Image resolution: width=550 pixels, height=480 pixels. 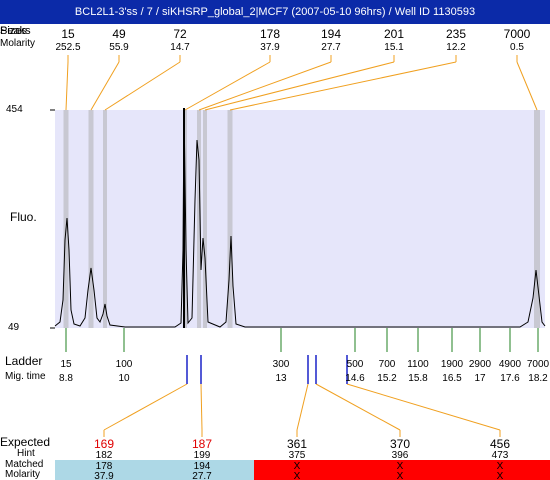 What do you see at coordinates (297, 455) in the screenshot?
I see `hint-size-label: 375` at bounding box center [297, 455].